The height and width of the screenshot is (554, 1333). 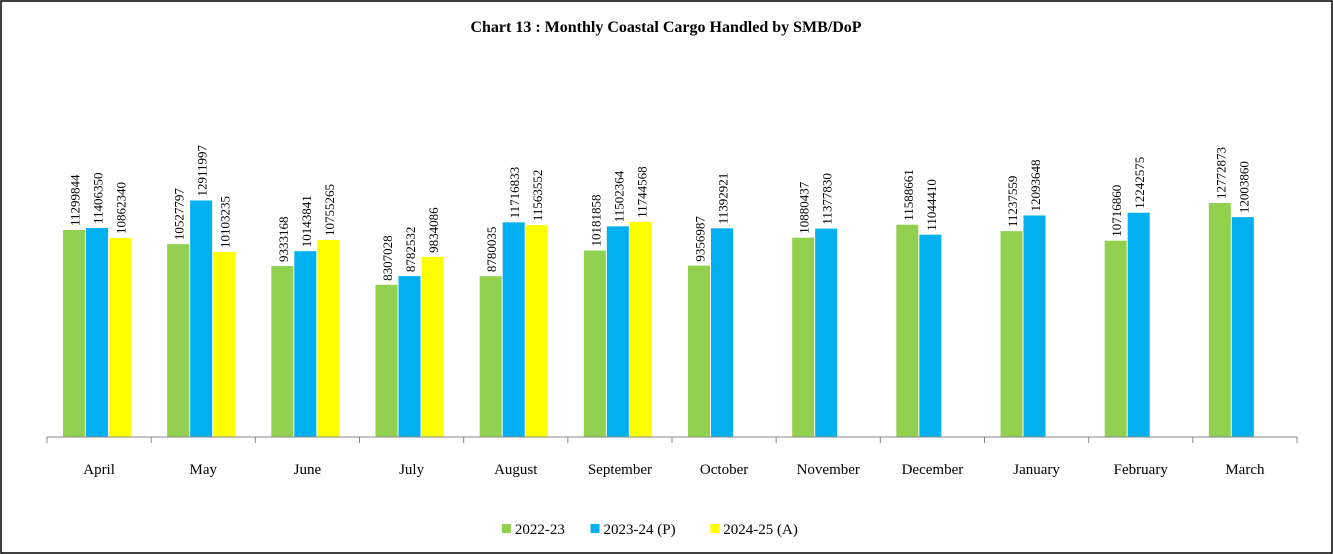 I want to click on value-label: 12772873, so click(x=1220, y=173).